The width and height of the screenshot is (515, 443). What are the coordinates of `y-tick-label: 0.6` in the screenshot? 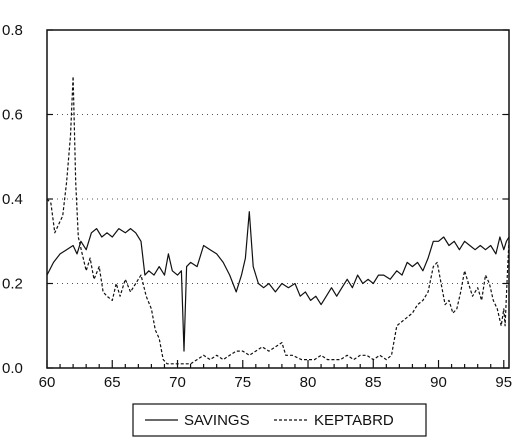 It's located at (12, 115).